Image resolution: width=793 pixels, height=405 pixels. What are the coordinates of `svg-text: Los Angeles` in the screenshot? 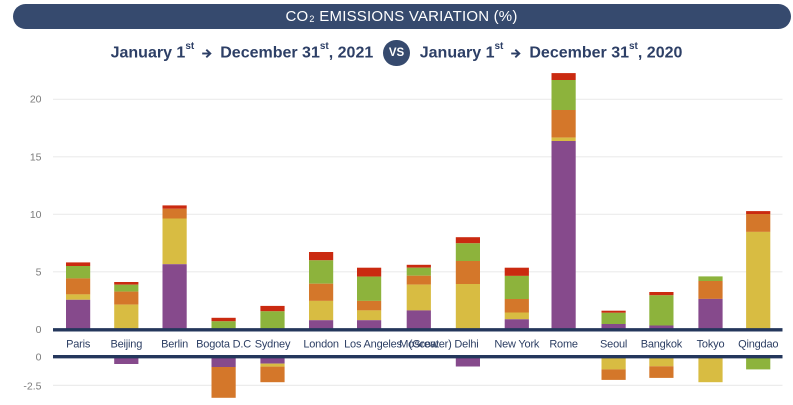 It's located at (373, 345).